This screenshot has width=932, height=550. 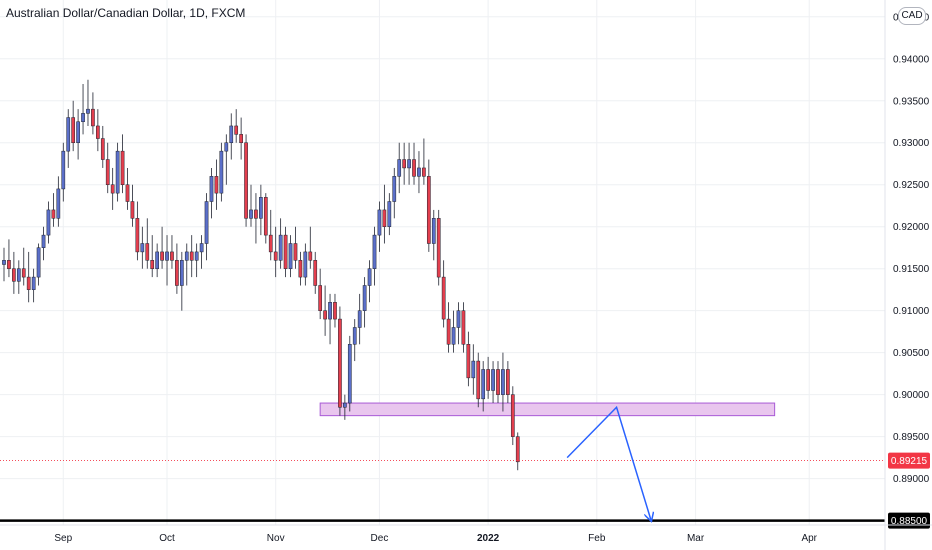 I want to click on support-zone, so click(x=547, y=409).